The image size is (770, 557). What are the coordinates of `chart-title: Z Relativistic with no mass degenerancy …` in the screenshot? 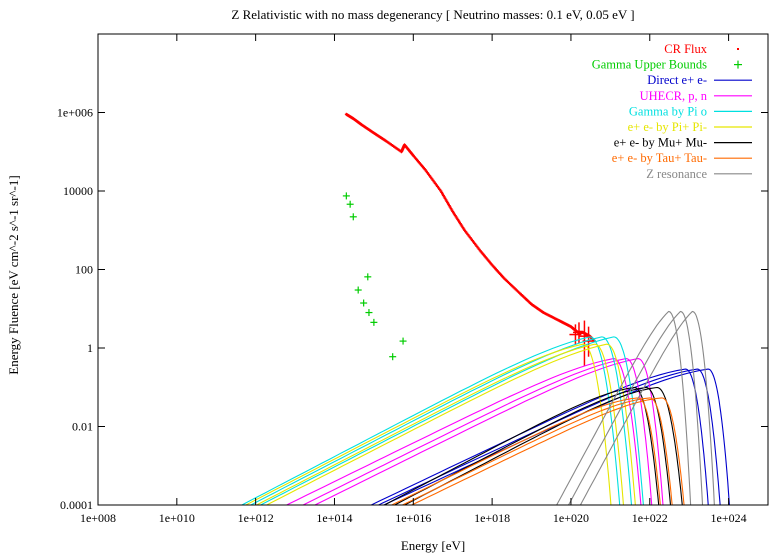 It's located at (432, 14).